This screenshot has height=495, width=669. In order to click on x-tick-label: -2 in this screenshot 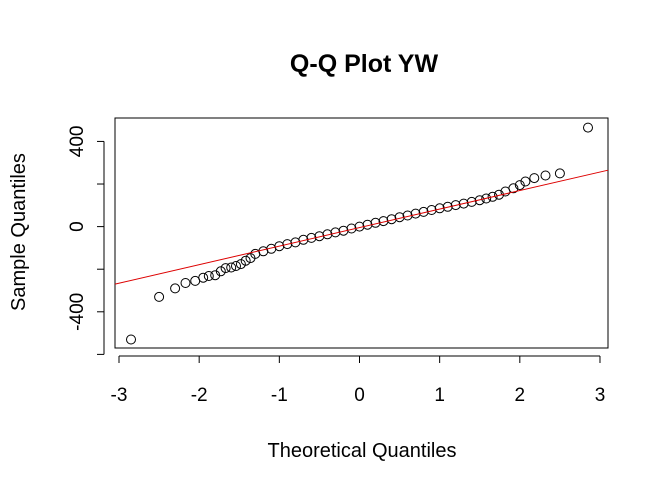, I will do `click(199, 395)`.